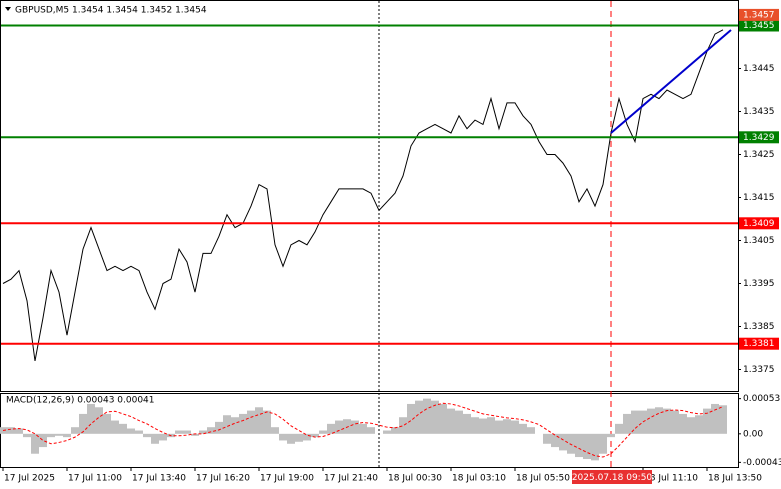  Describe the element at coordinates (753, 434) in the screenshot. I see `y-tick-label: 0.00` at that location.